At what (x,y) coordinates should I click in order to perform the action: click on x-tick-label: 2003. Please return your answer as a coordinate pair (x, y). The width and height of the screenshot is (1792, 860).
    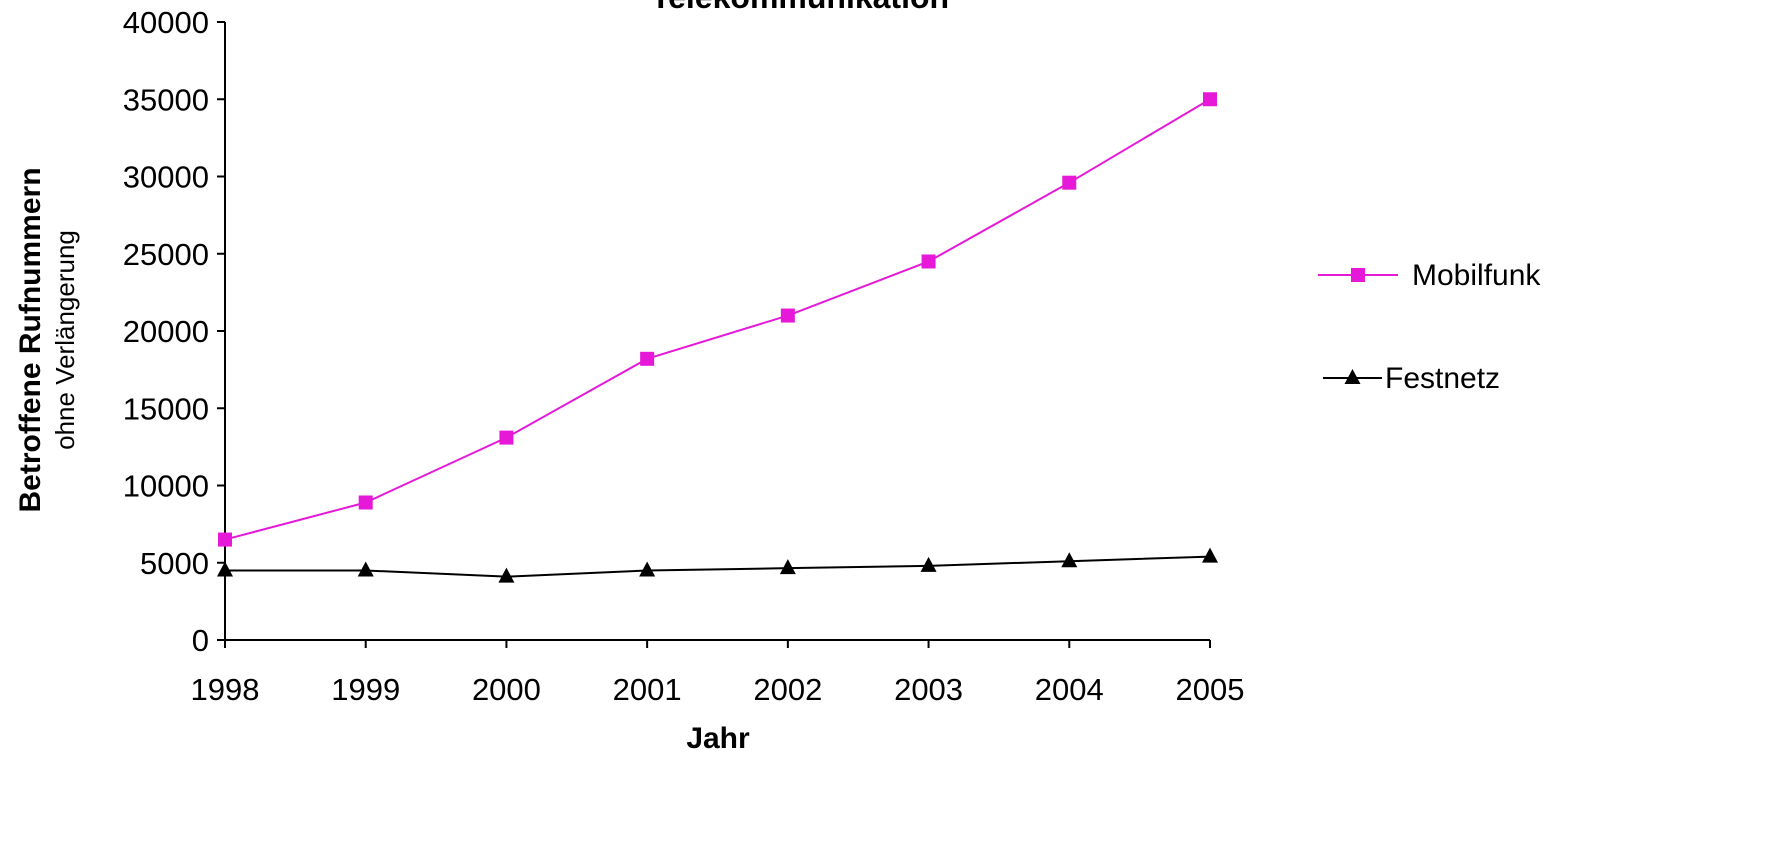
    Looking at the image, I should click on (928, 689).